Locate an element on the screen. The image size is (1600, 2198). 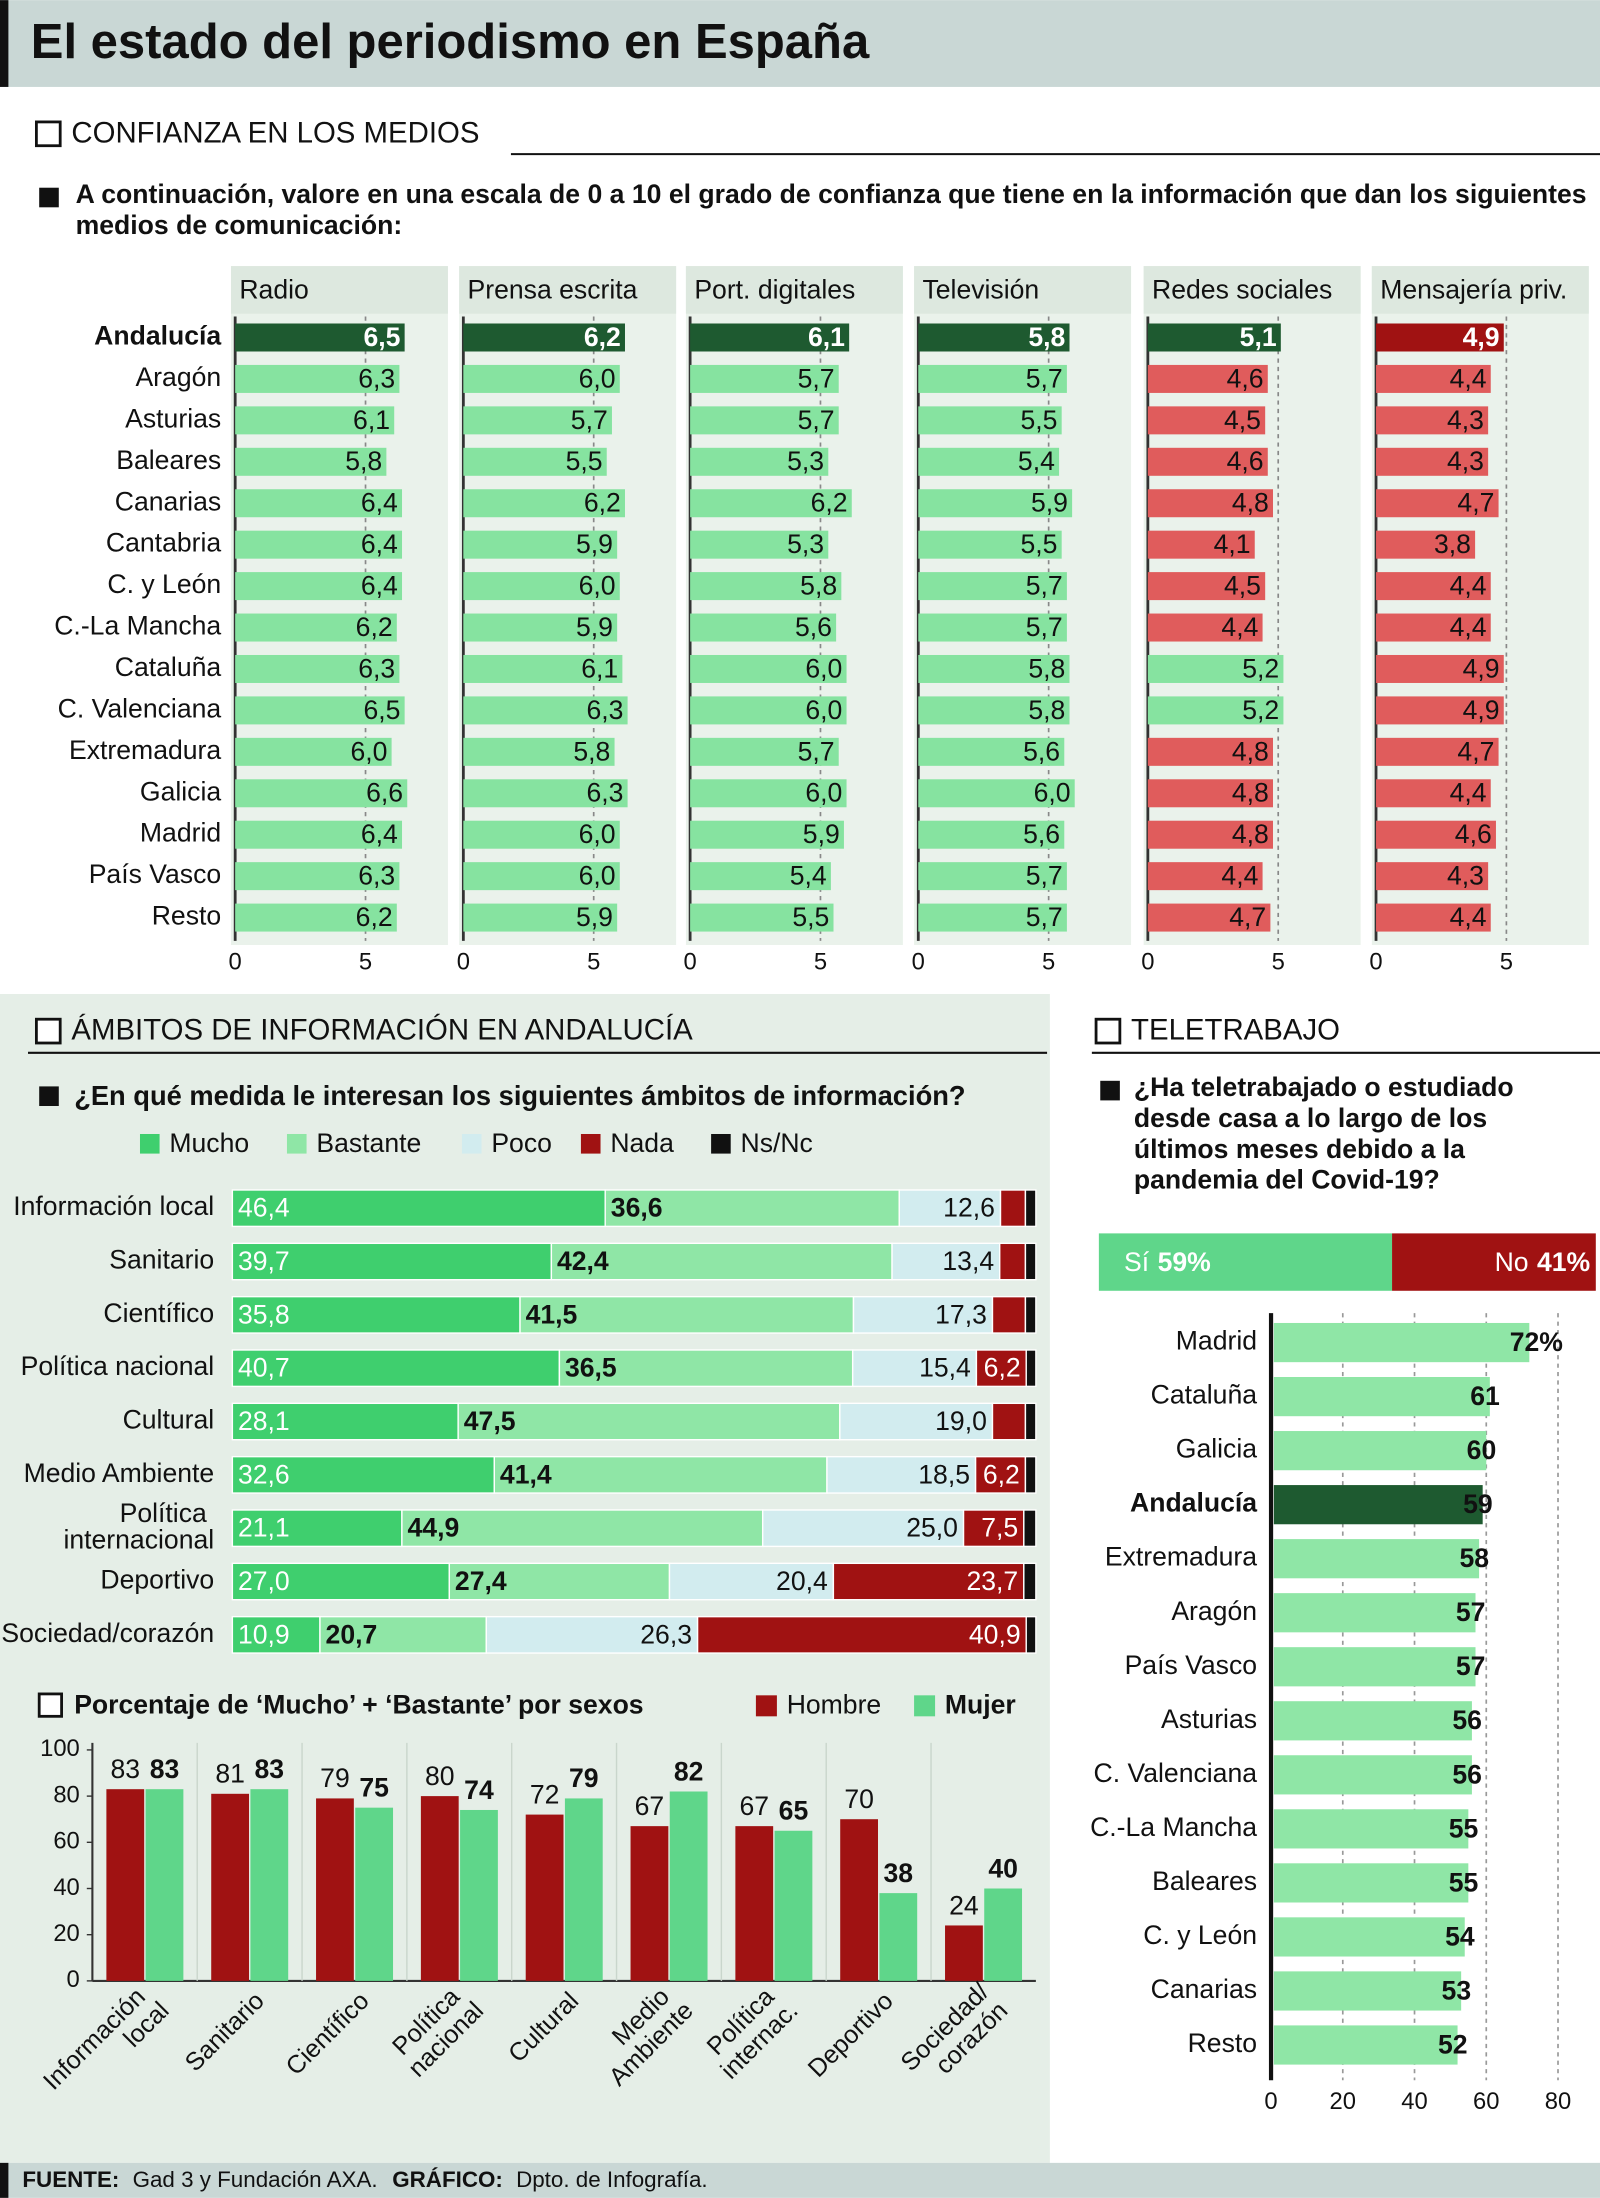
value-label: 24 is located at coordinates (964, 1905).